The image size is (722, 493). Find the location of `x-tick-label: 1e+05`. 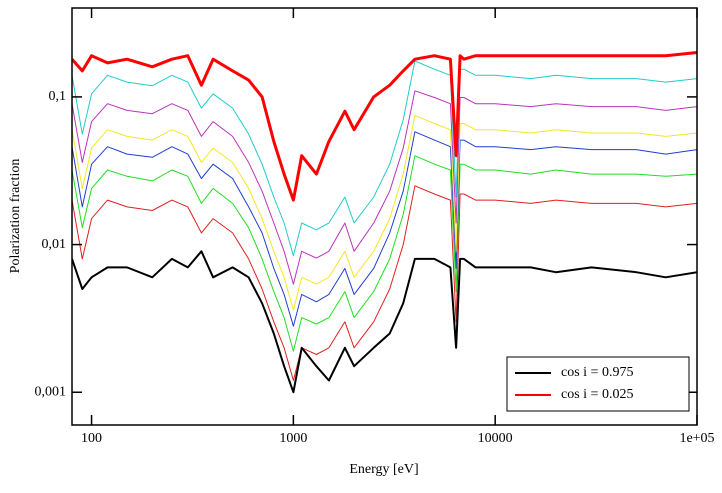

x-tick-label: 1e+05 is located at coordinates (696, 438).